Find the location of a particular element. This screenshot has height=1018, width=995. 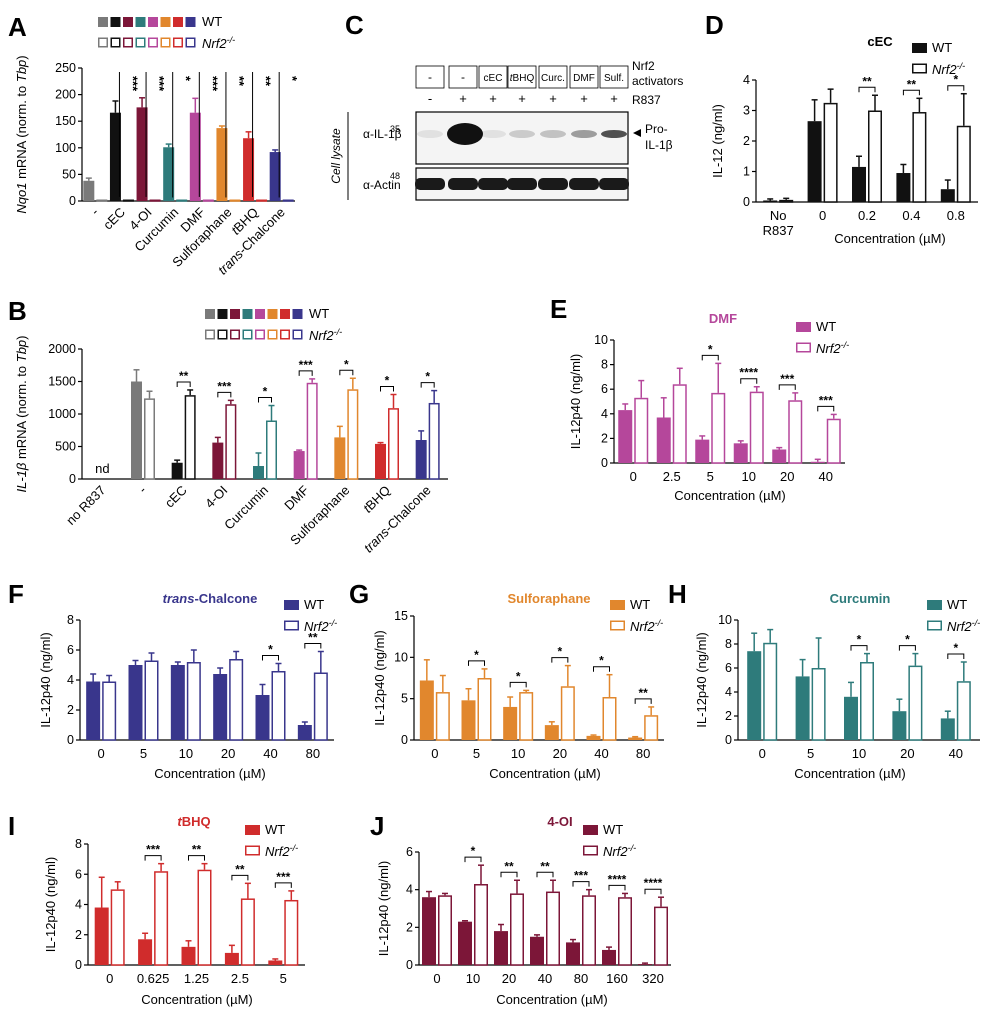

x-tick-label: 5 is located at coordinates (143, 753).